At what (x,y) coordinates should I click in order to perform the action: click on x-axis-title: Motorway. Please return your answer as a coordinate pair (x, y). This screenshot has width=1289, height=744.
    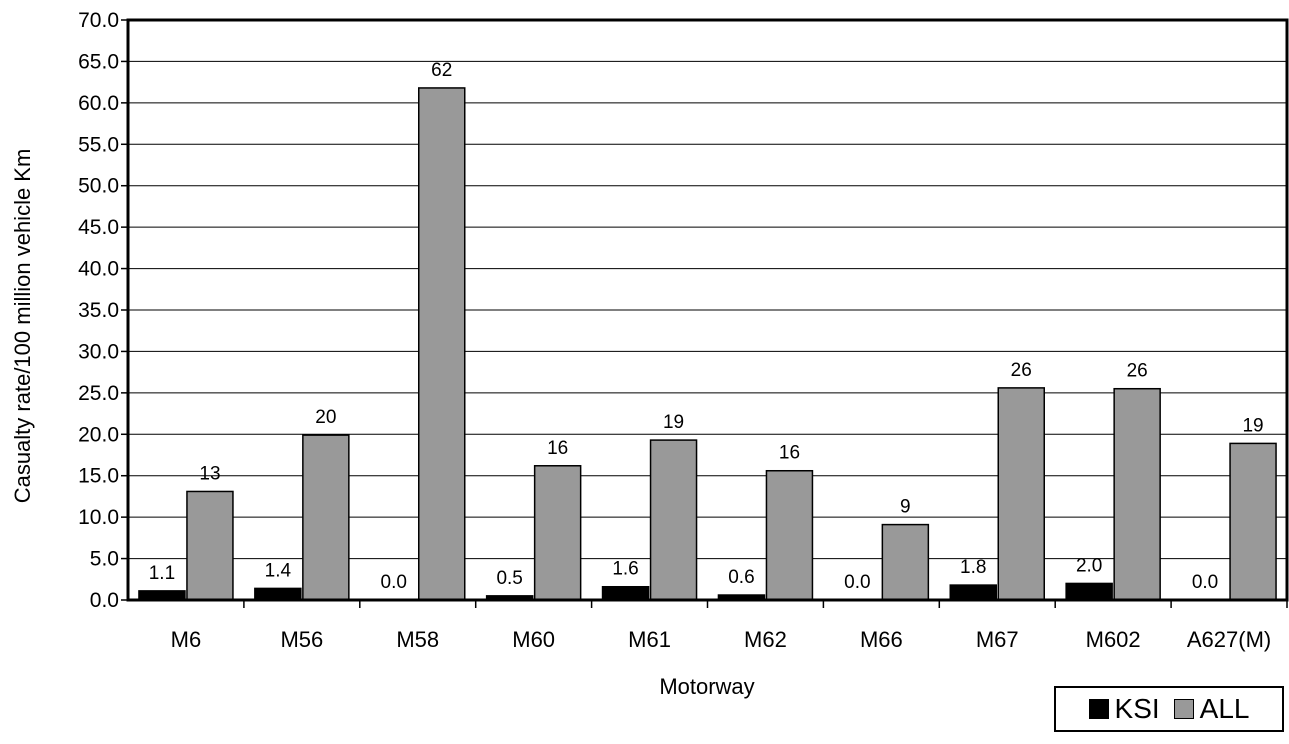
    Looking at the image, I should click on (706, 686).